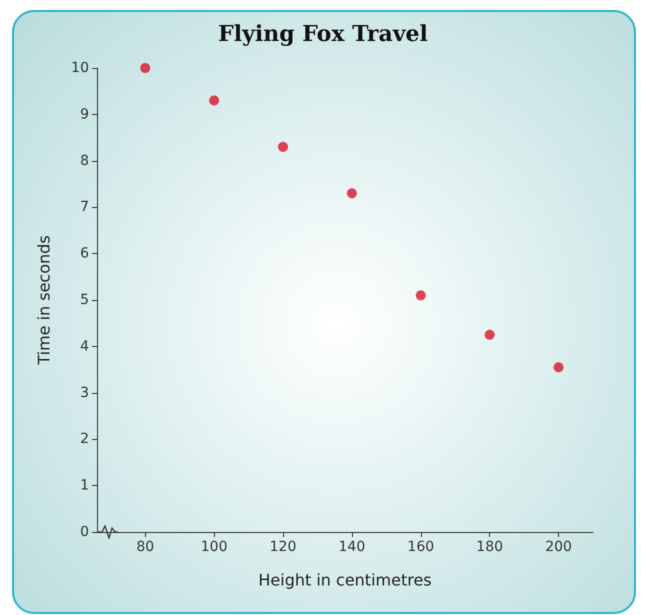 The image size is (646, 615). I want to click on y-axis-title: Time in seconds, so click(44, 300).